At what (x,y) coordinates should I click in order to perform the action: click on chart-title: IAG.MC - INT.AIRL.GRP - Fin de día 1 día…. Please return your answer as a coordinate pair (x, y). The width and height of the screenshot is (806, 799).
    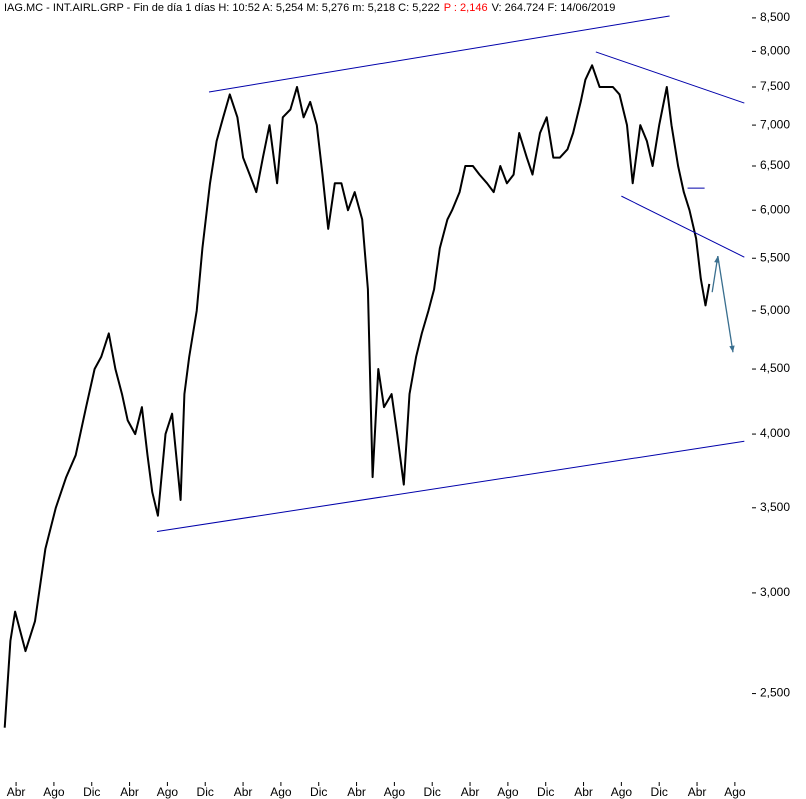
    Looking at the image, I should click on (309, 8).